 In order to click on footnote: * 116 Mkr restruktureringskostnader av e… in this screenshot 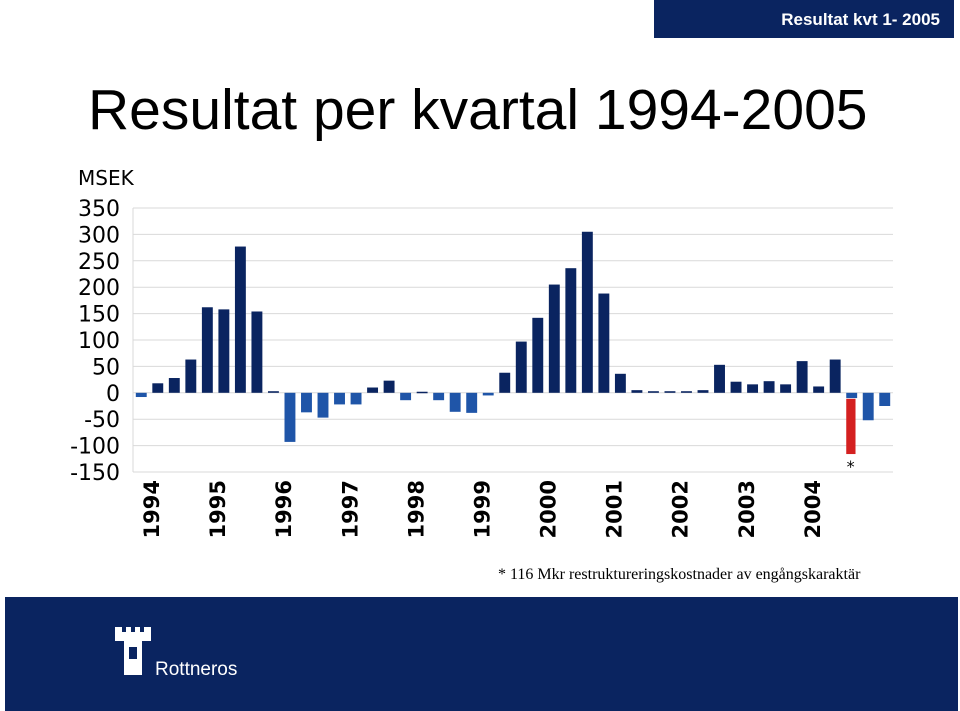, I will do `click(679, 574)`.